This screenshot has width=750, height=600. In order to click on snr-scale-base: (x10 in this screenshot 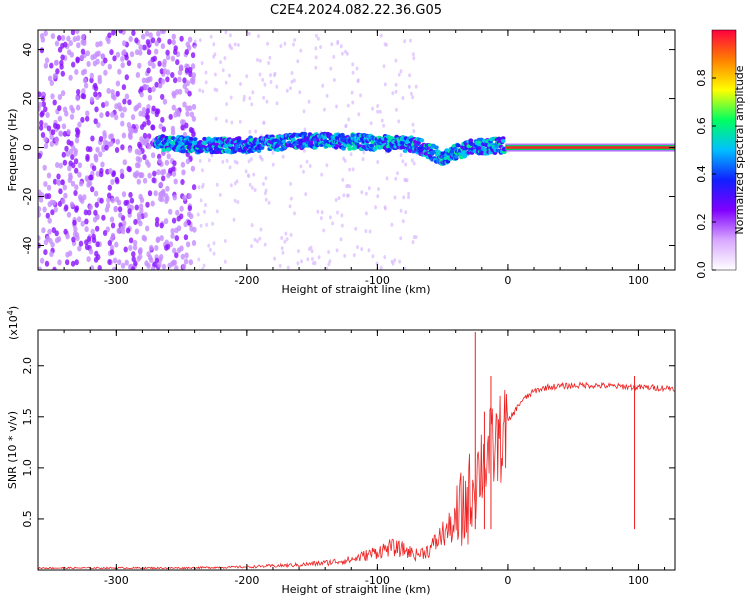, I will do `click(13, 327)`.